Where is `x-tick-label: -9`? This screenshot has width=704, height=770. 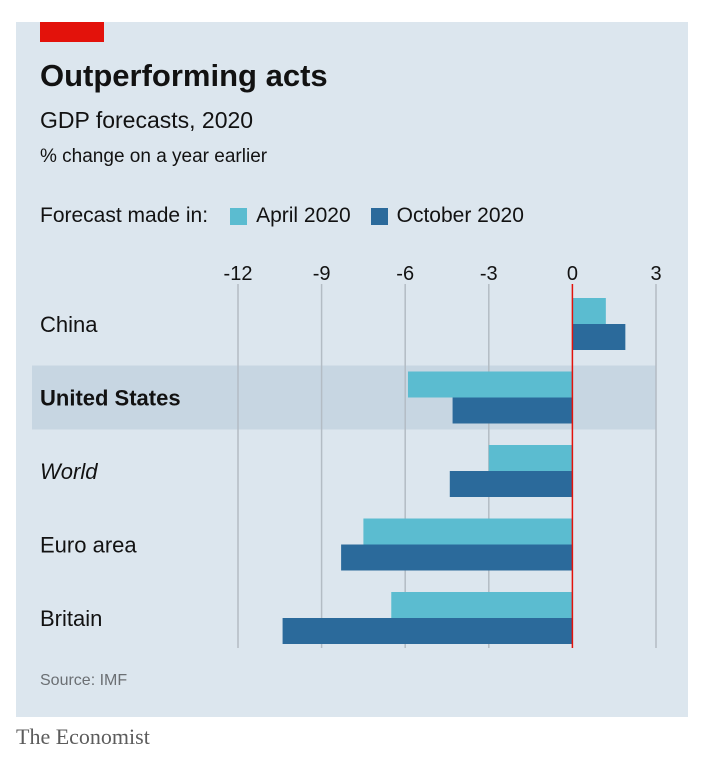
x-tick-label: -9 is located at coordinates (322, 274).